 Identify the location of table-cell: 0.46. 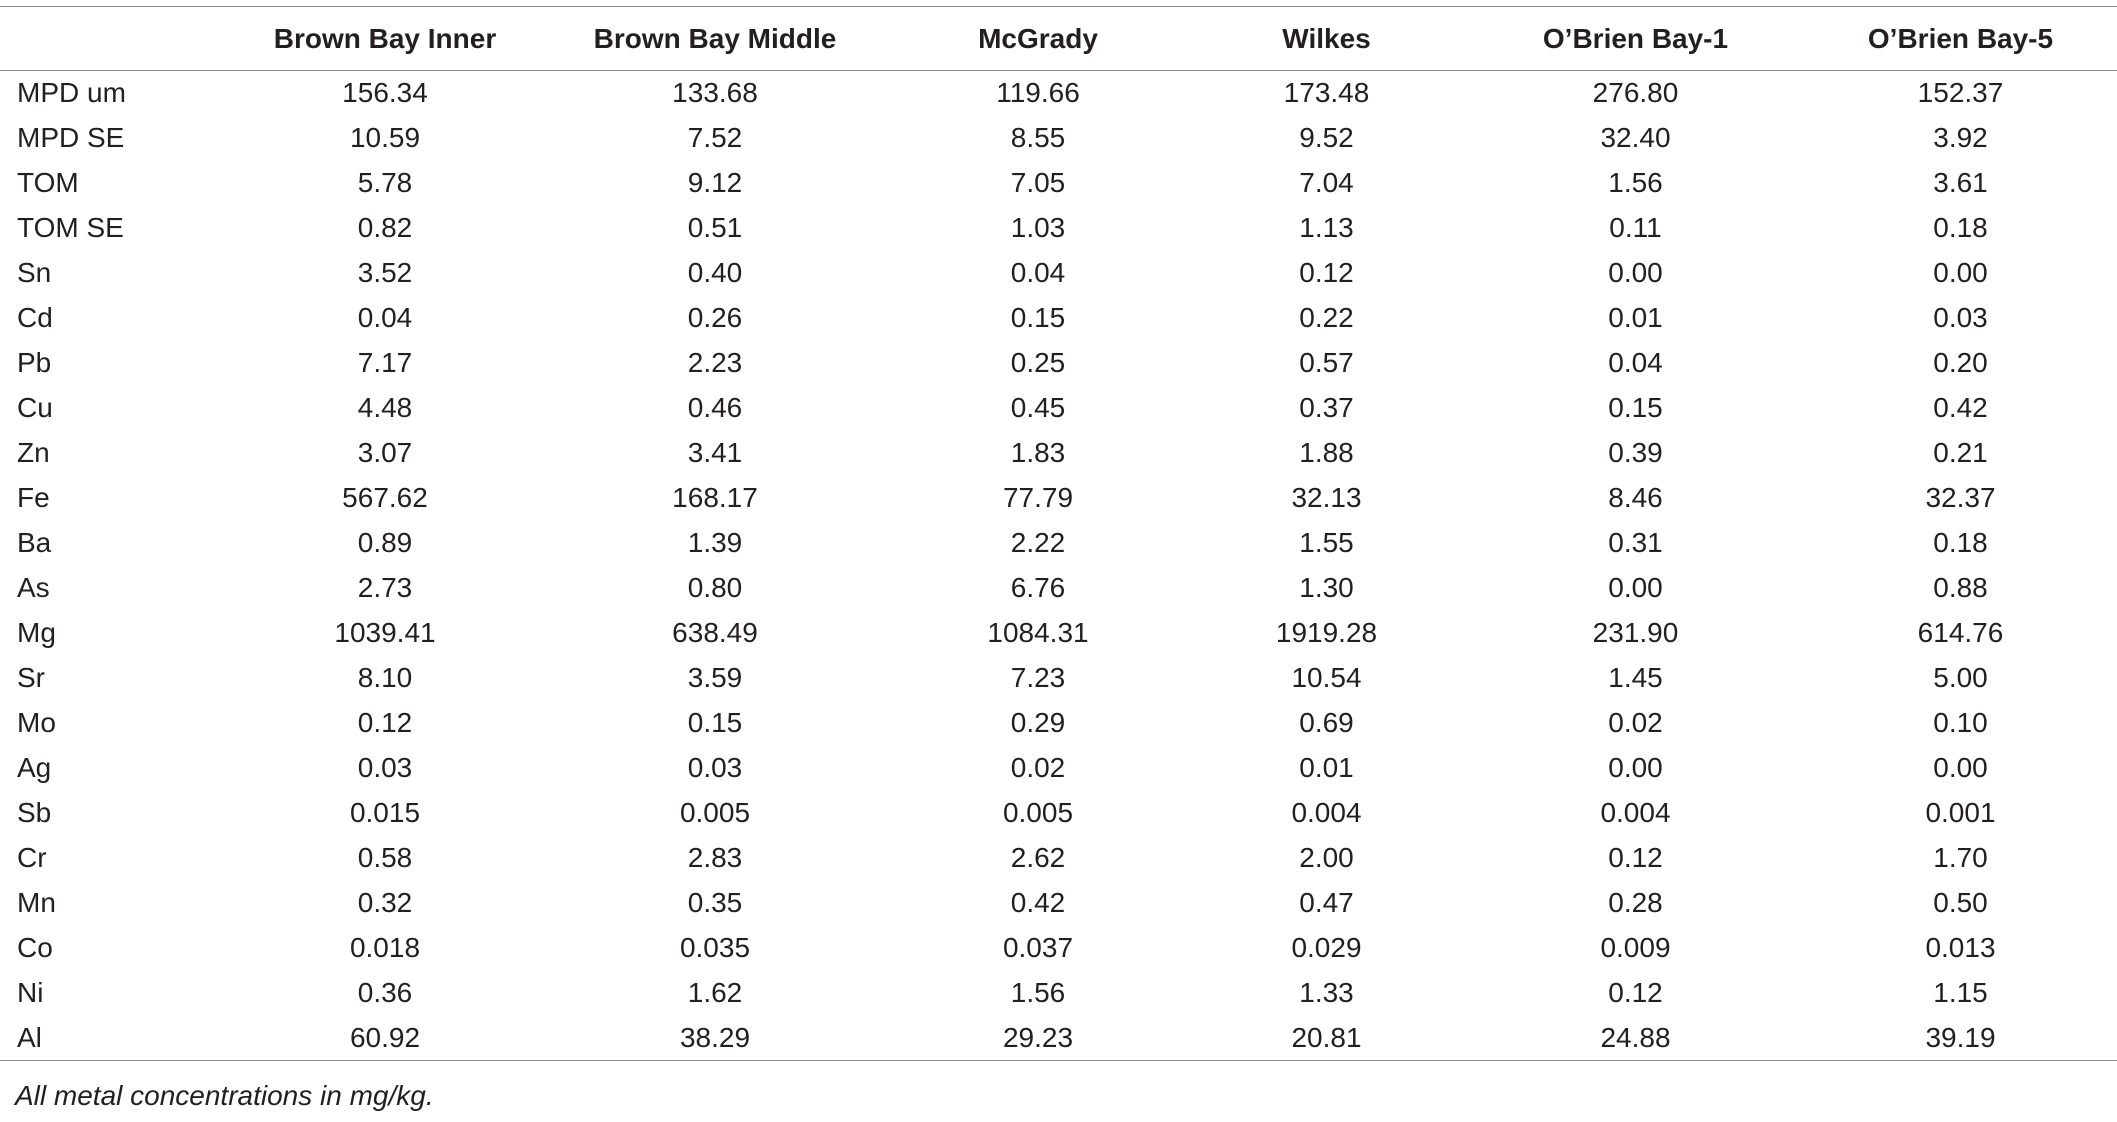
(715, 407).